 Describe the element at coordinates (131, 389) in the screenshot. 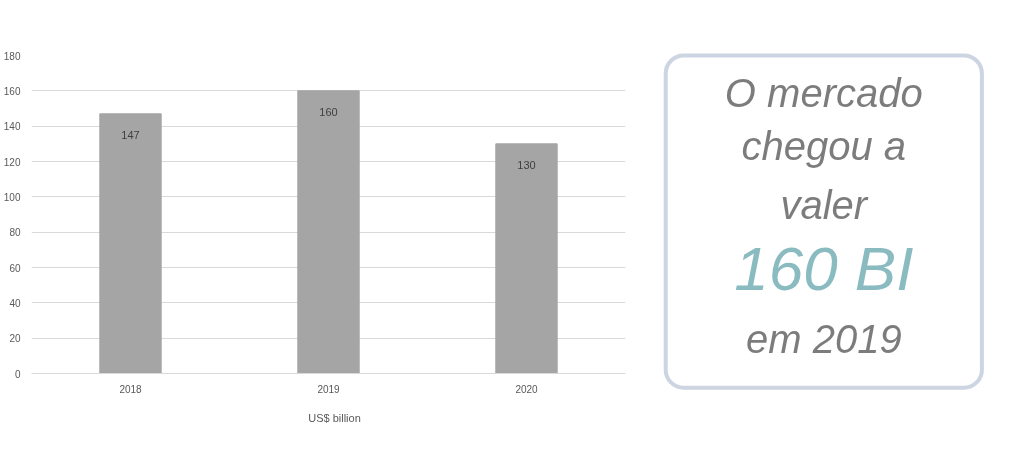

I see `x-tick-label: 2018` at that location.